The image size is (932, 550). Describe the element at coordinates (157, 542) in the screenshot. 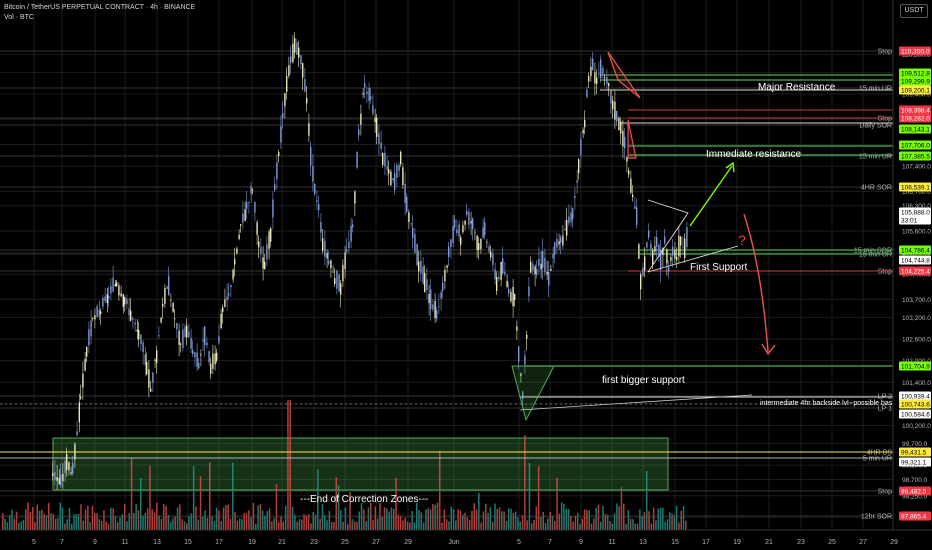

I see `time-tick-label: 13` at that location.